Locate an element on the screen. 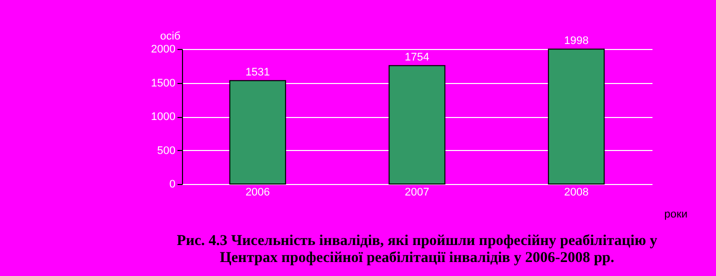  x-axis-title: роки is located at coordinates (676, 214).